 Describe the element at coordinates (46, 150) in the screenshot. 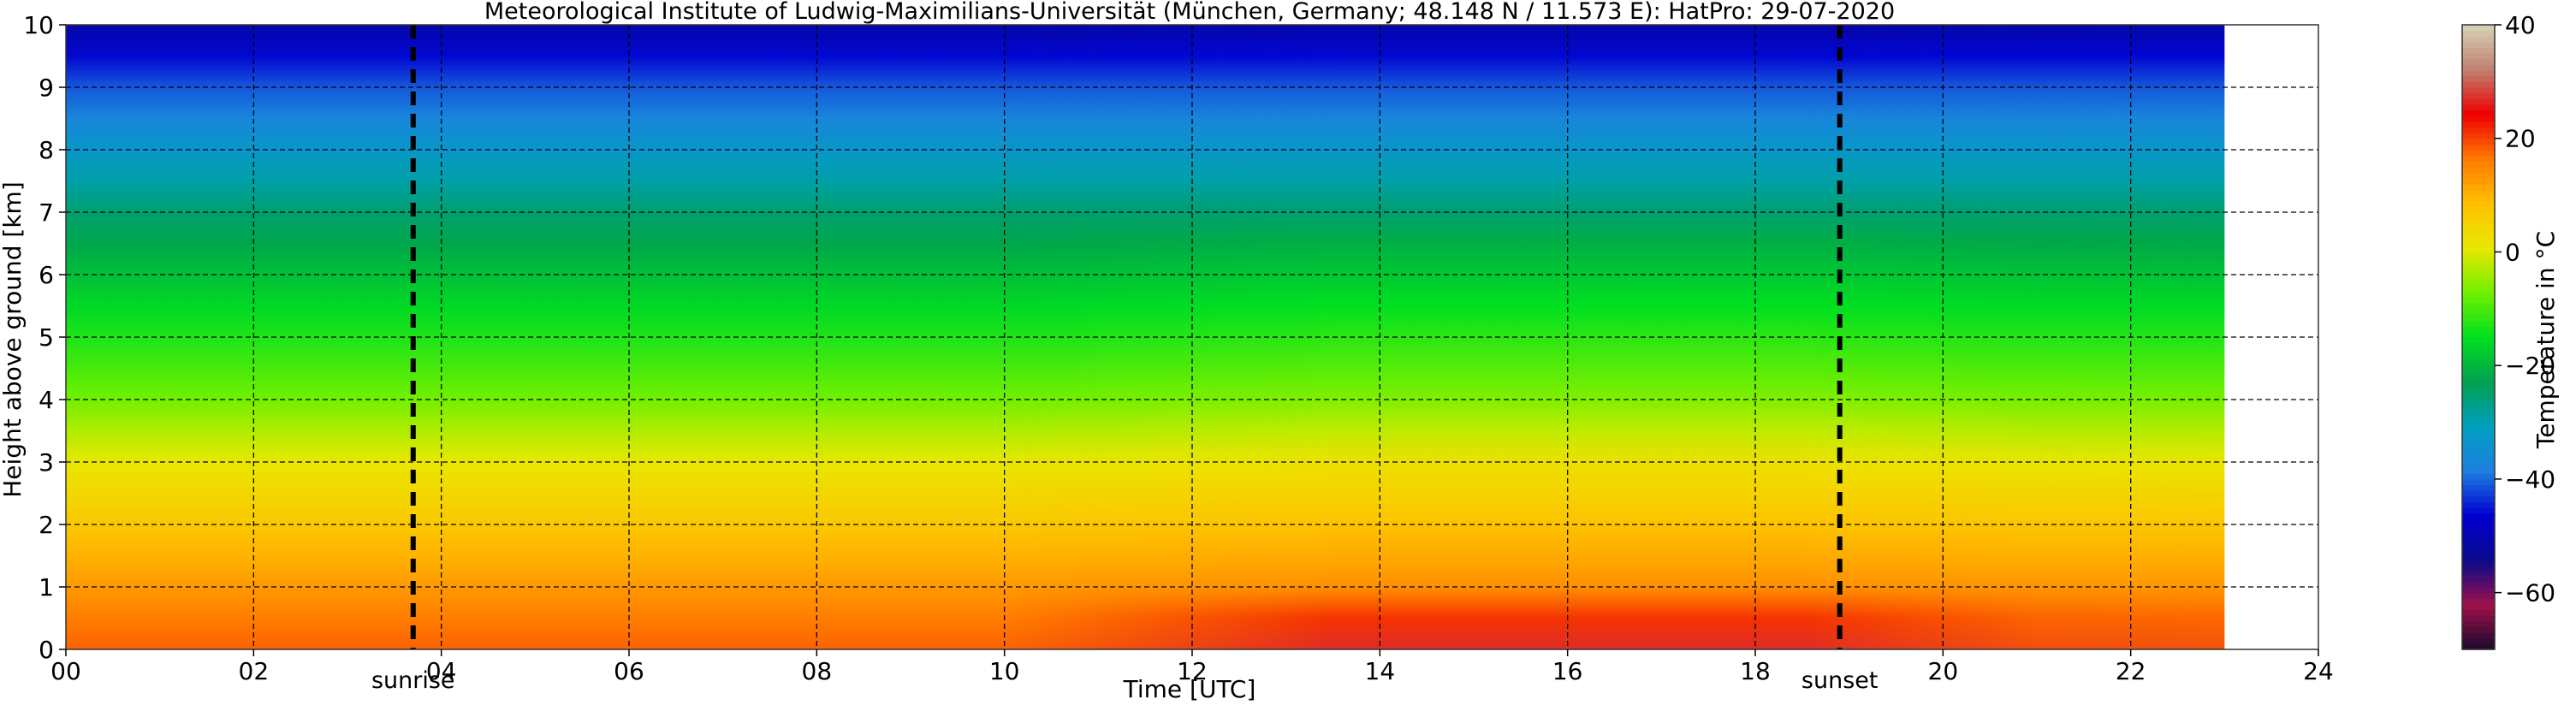

I see `y-tick-label: 8` at that location.